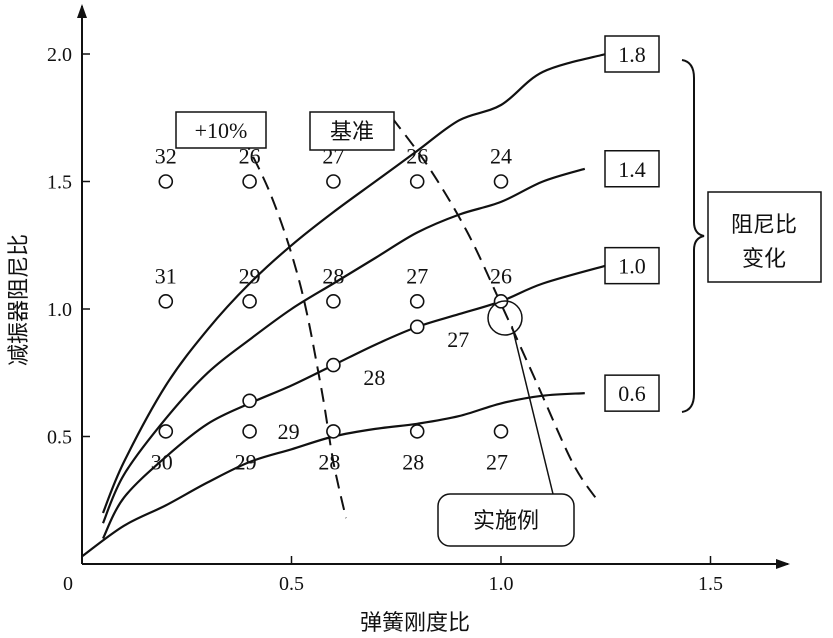 The width and height of the screenshot is (833, 638). I want to click on data-point-label: 30, so click(162, 461).